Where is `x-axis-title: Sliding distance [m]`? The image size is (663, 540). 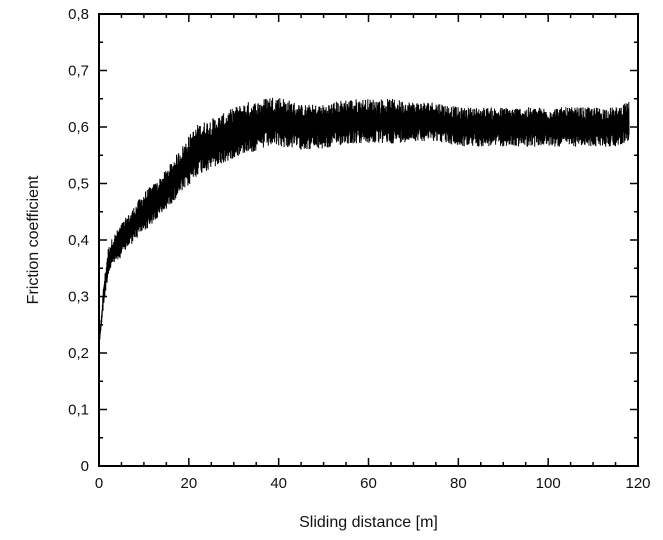 x-axis-title: Sliding distance [m] is located at coordinates (368, 522).